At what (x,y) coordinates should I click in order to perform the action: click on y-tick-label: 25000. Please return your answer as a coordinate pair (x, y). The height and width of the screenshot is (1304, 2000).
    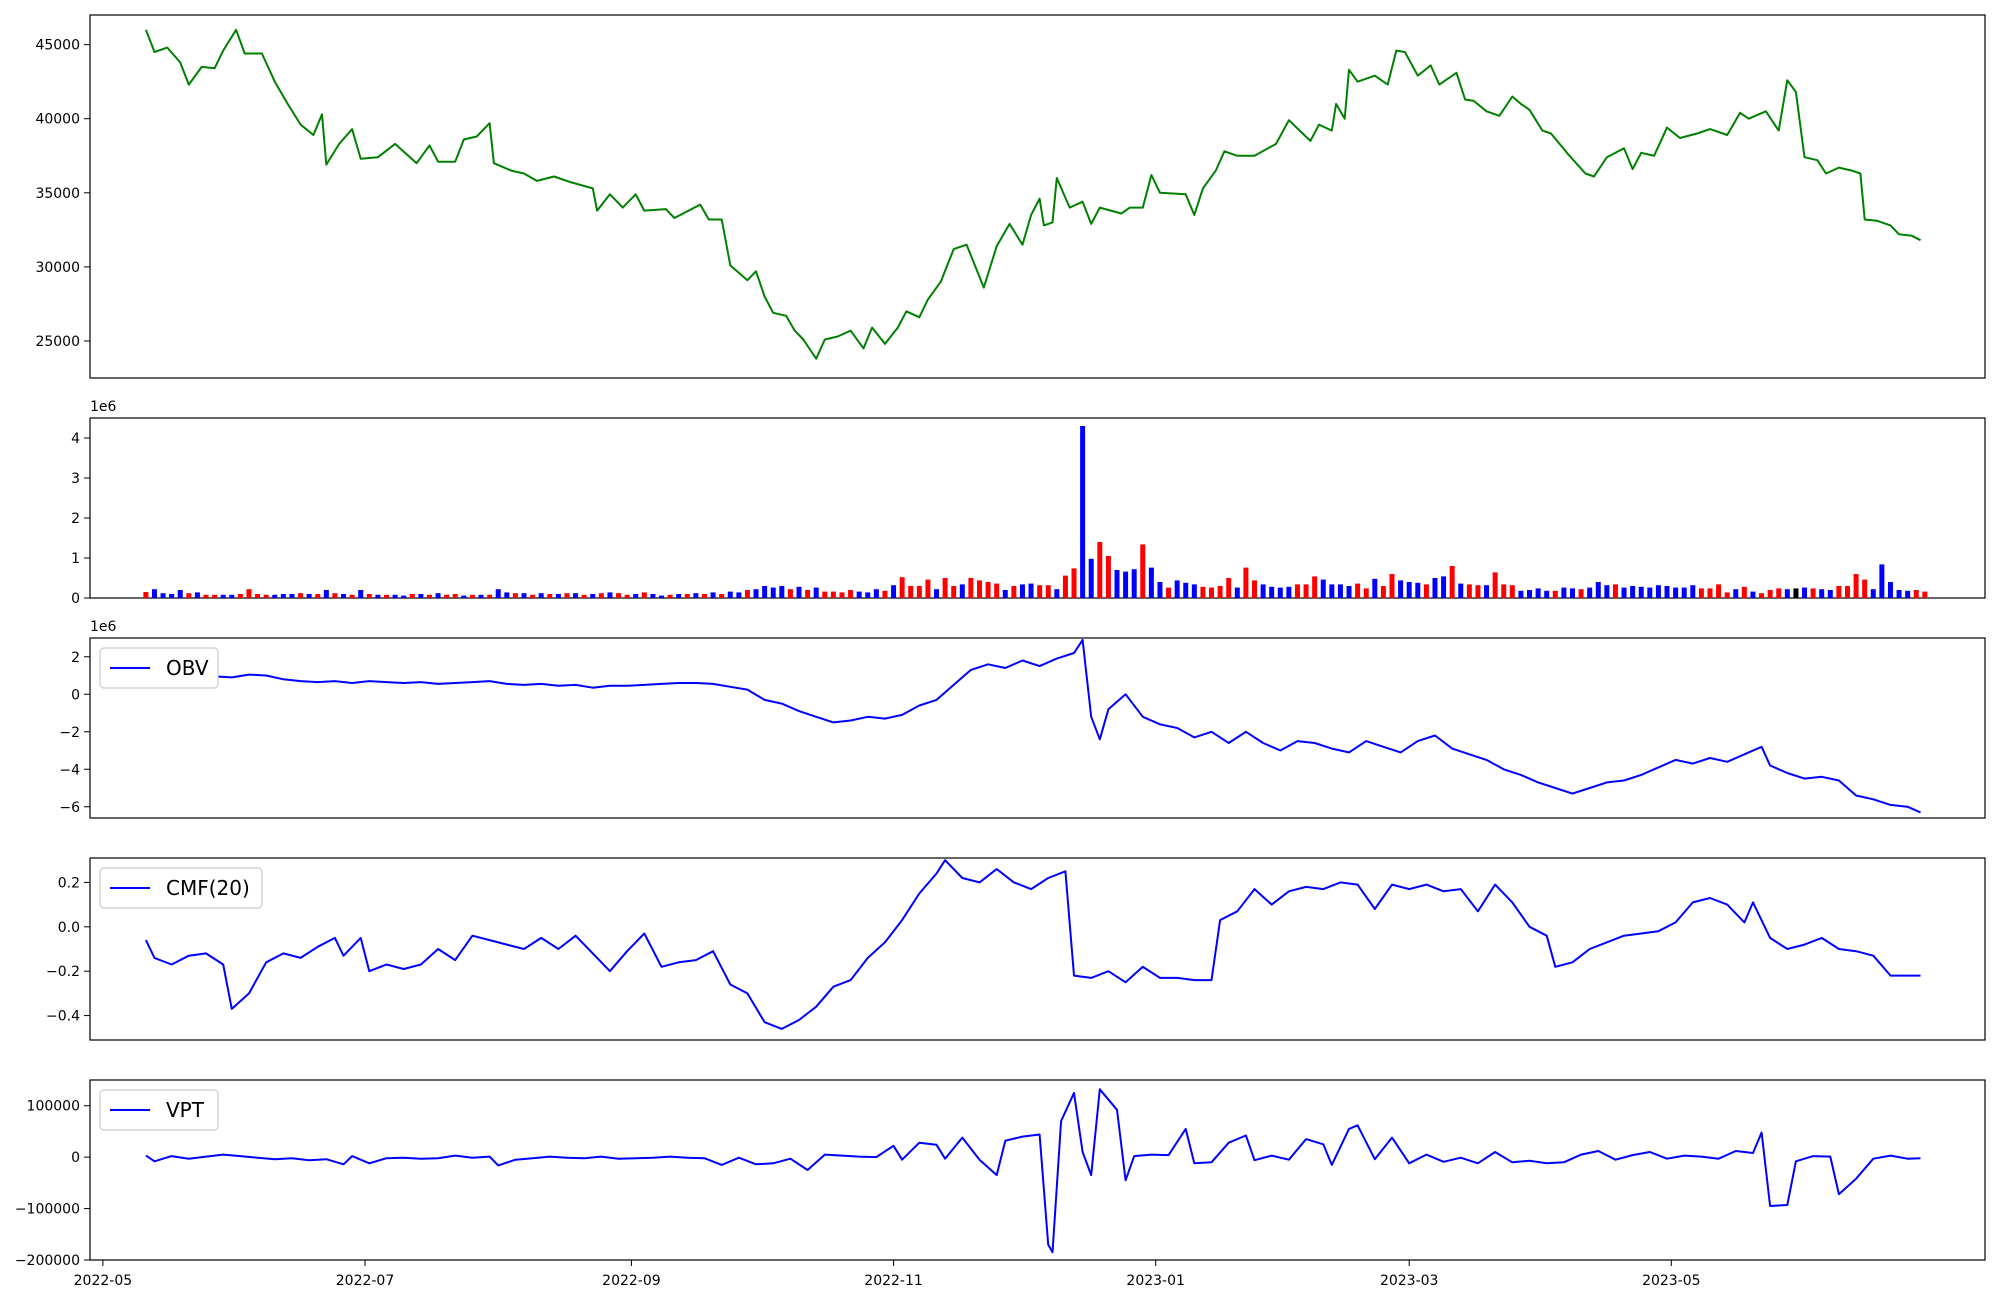
    Looking at the image, I should click on (57, 342).